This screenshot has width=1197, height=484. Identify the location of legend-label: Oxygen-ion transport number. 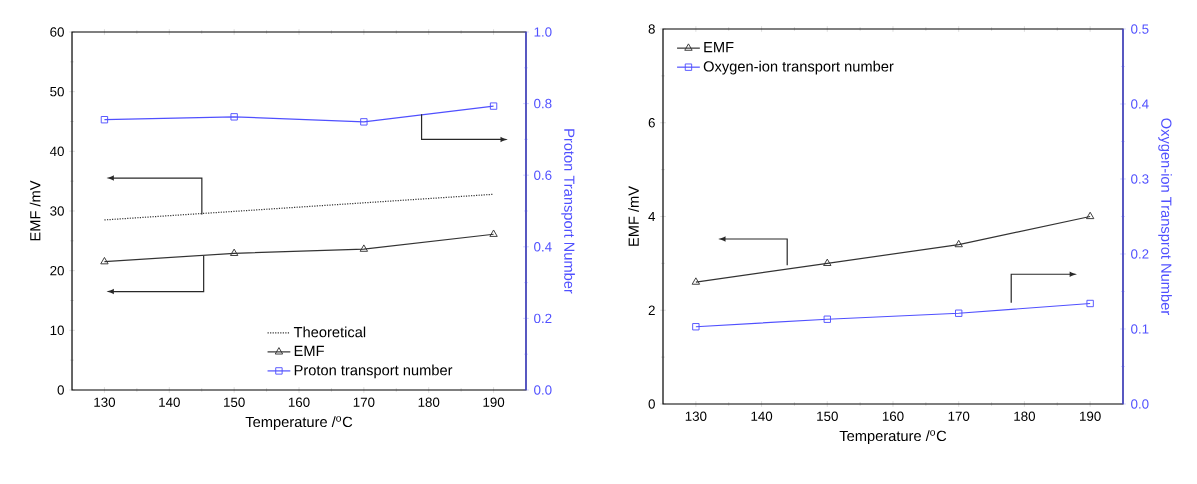
(798, 67).